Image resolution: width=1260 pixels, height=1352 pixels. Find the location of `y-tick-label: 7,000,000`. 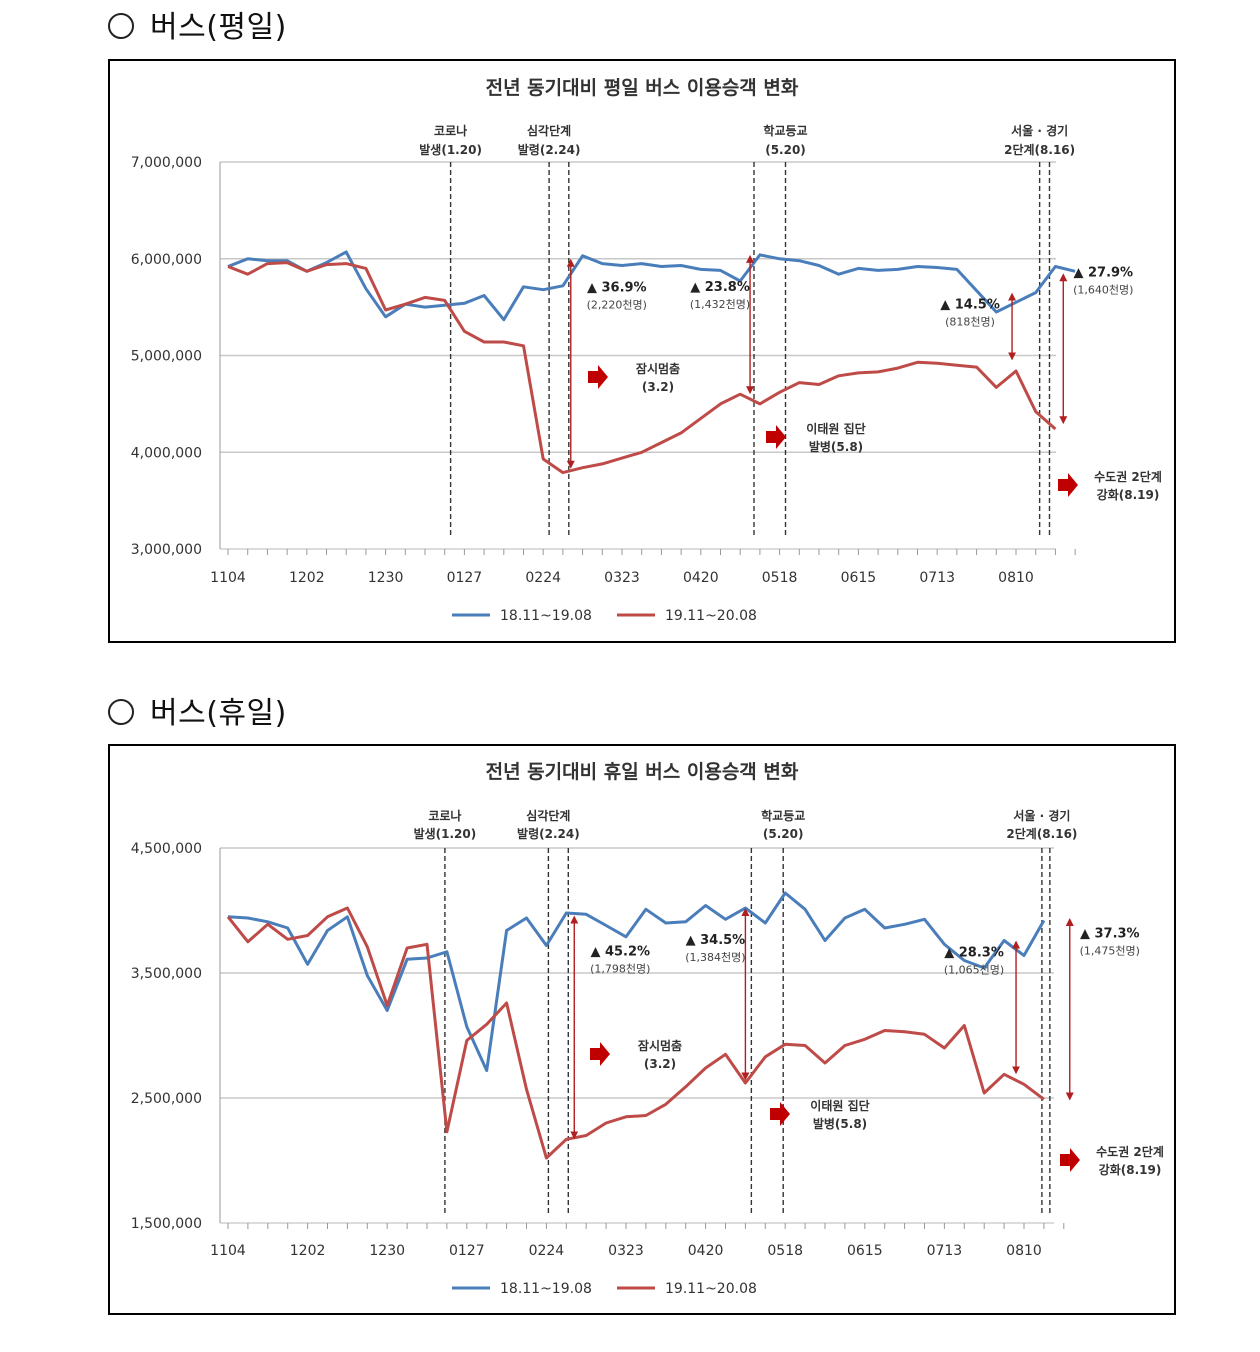

y-tick-label: 7,000,000 is located at coordinates (166, 163).